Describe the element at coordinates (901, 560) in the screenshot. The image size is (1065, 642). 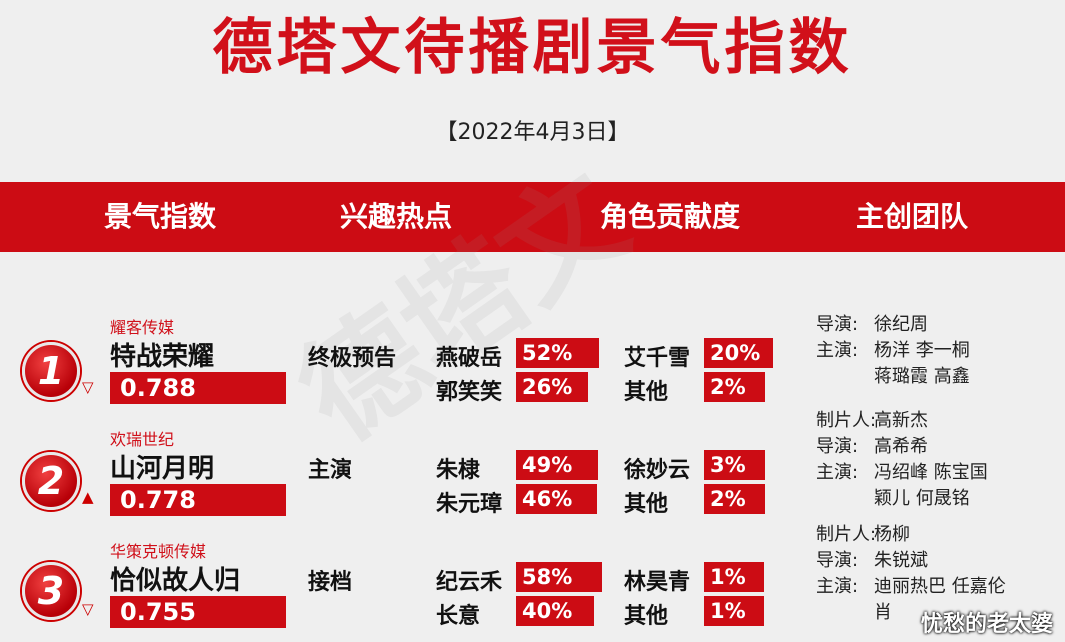
I see `team-people: 朱锐斌` at that location.